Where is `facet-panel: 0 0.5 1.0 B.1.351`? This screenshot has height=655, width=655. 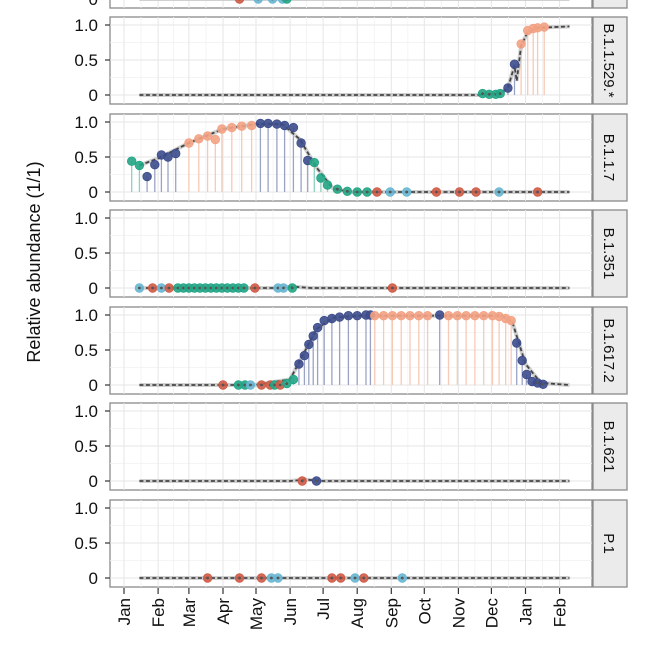
facet-panel: 0 0.5 1.0 B.1.351 is located at coordinates (351, 253).